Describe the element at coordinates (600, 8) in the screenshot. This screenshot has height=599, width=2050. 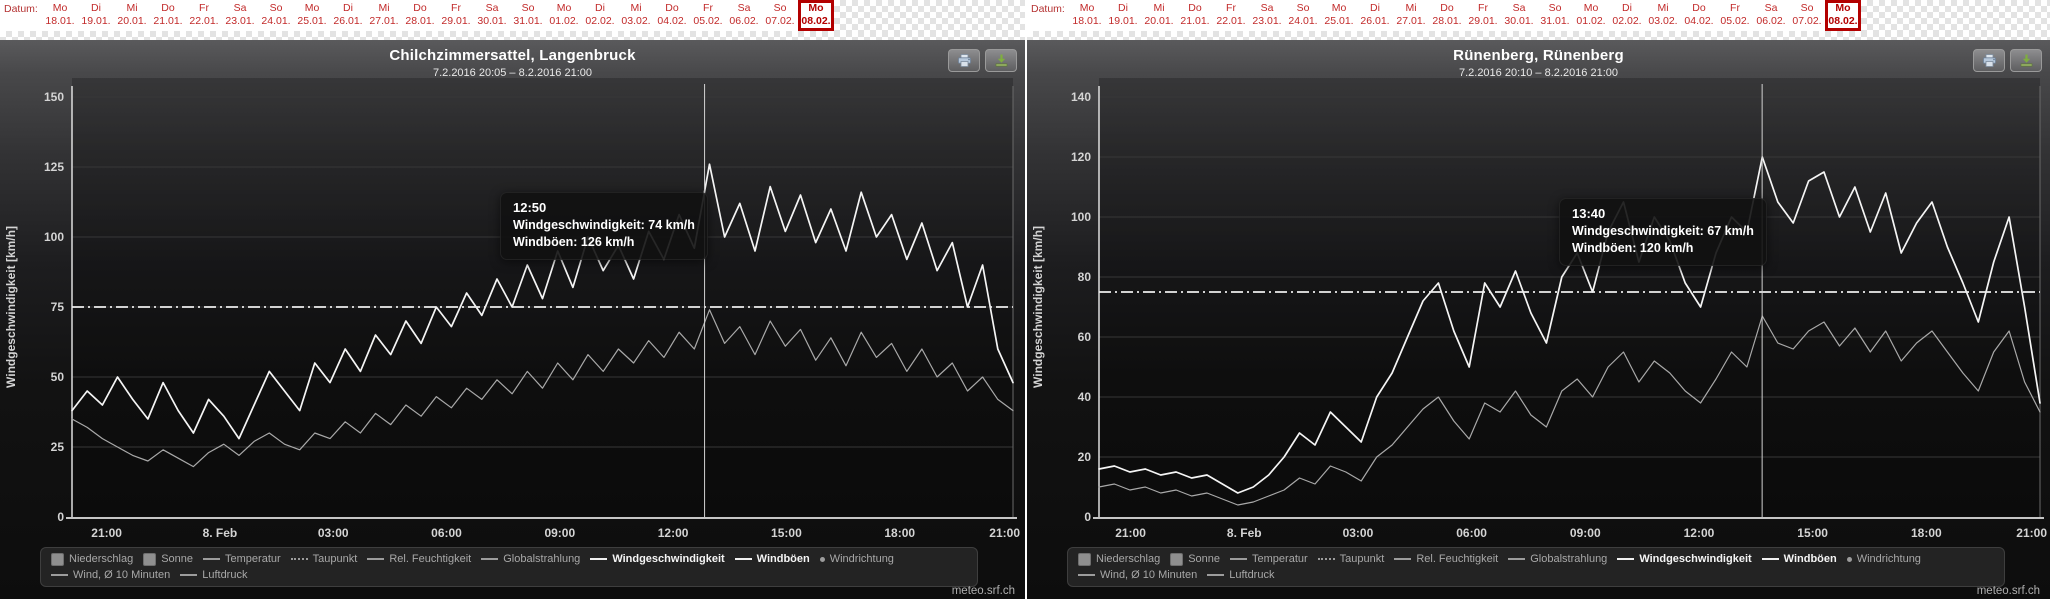
I see `date-day: Di` at that location.